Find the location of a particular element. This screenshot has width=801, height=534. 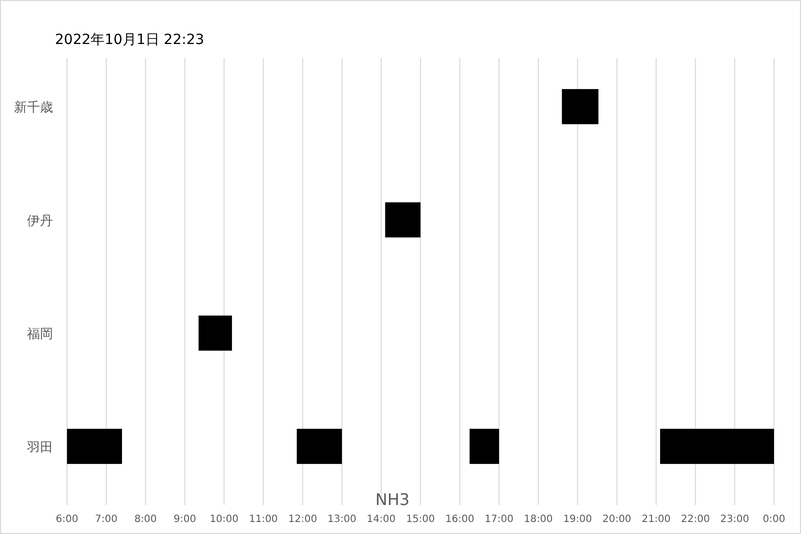

x-tick-label: 9:00 is located at coordinates (185, 519).